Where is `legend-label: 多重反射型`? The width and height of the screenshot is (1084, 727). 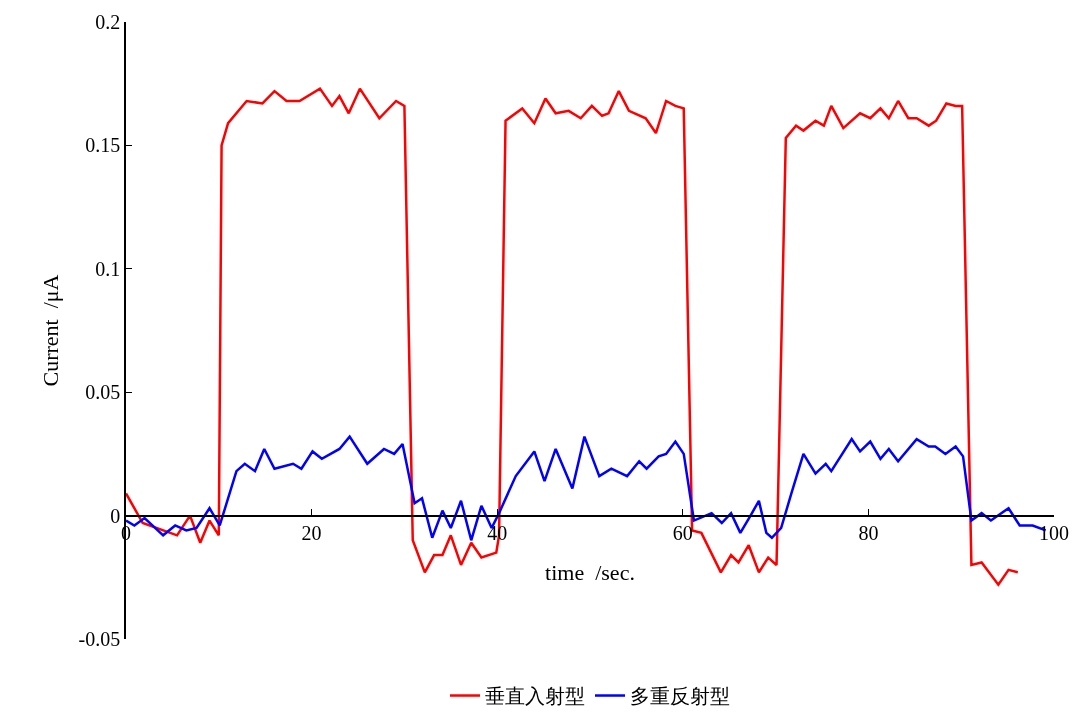
legend-label: 多重反射型 is located at coordinates (680, 696).